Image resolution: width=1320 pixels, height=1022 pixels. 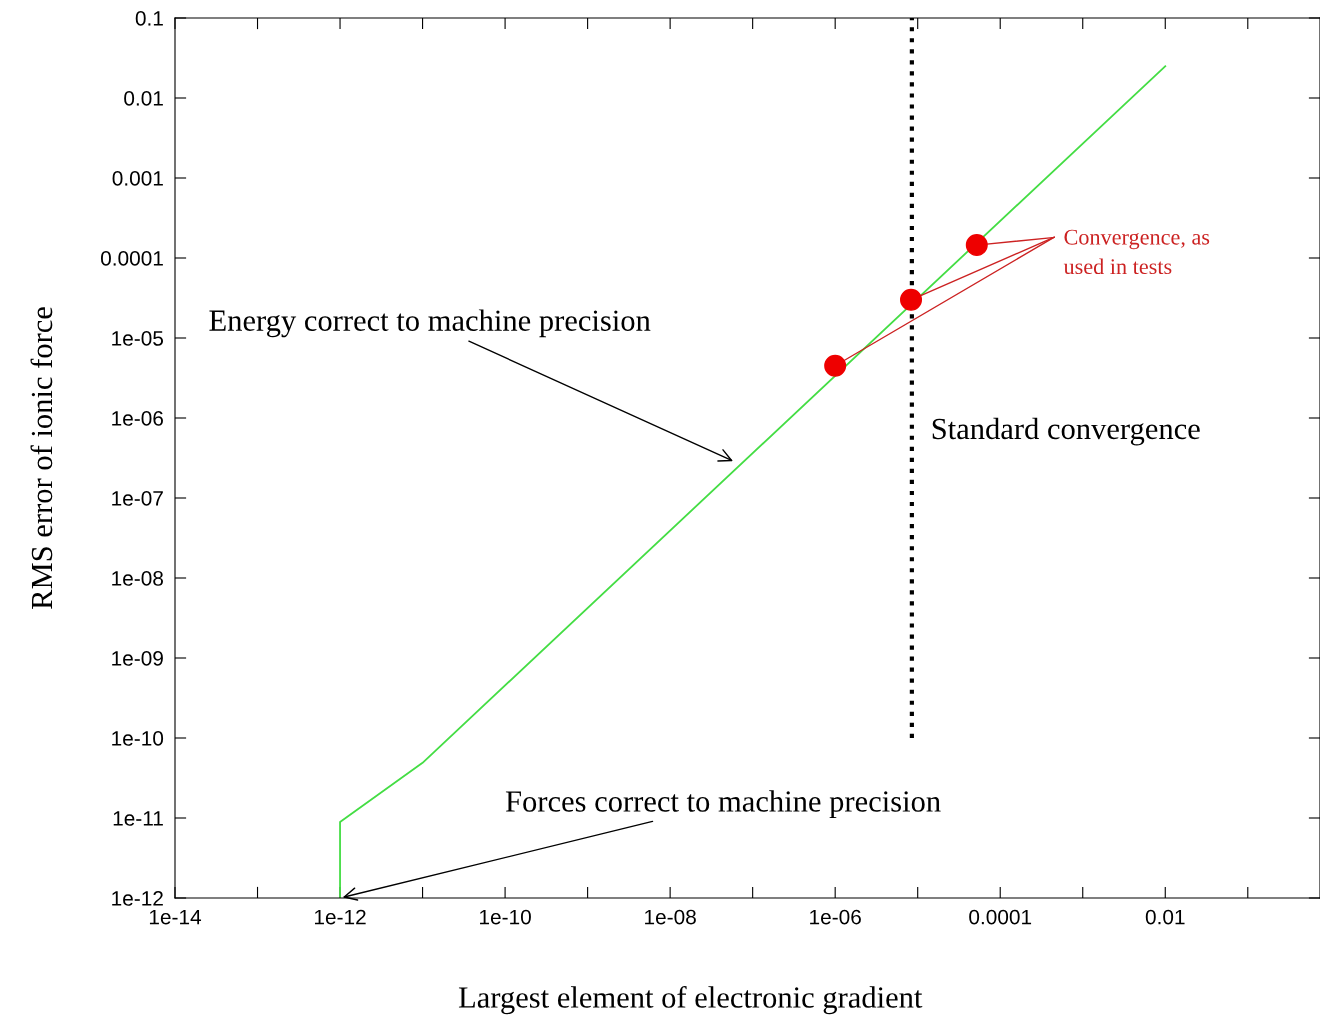 What do you see at coordinates (137, 418) in the screenshot?
I see `y-tick-label: 1e-06` at bounding box center [137, 418].